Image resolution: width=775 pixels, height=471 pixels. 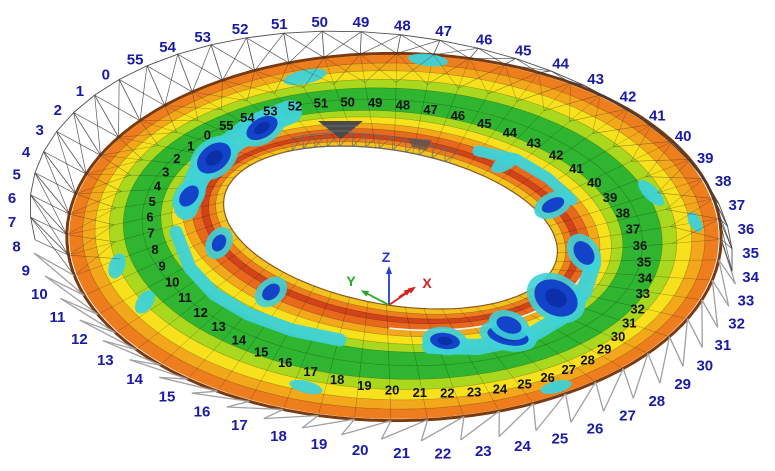 I want to click on inner-node-label-24: 24, so click(x=500, y=388).